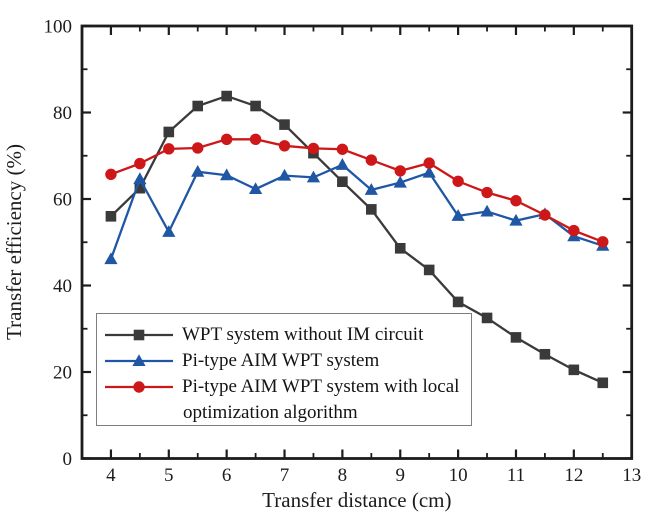 The height and width of the screenshot is (525, 659). Describe the element at coordinates (631, 475) in the screenshot. I see `x-tick-label: 13` at that location.